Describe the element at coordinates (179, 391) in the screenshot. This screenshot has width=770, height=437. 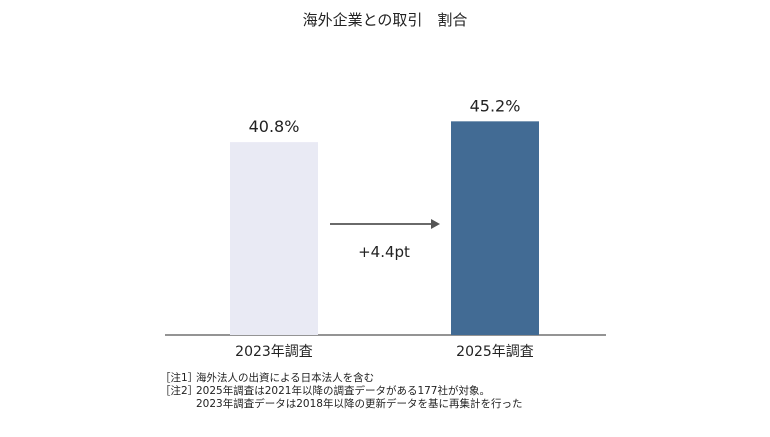
I see `footnote-tag: ［注2］` at that location.